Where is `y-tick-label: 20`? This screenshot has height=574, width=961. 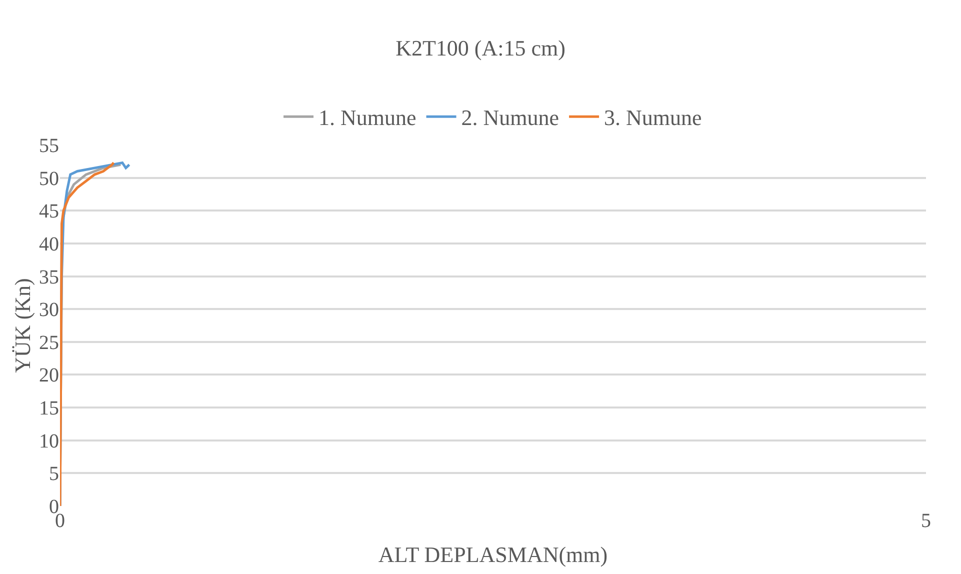 y-tick-label: 20 is located at coordinates (49, 375).